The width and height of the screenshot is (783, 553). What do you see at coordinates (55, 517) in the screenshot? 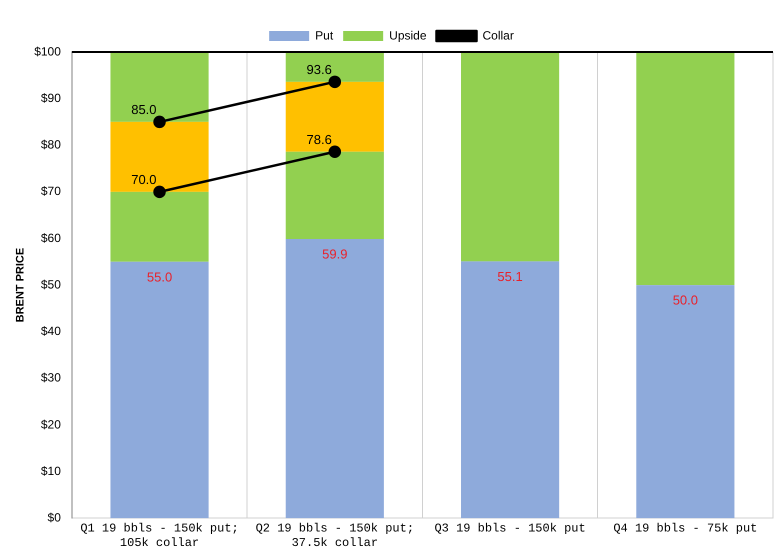
I see `y-tick-label: $0` at bounding box center [55, 517].